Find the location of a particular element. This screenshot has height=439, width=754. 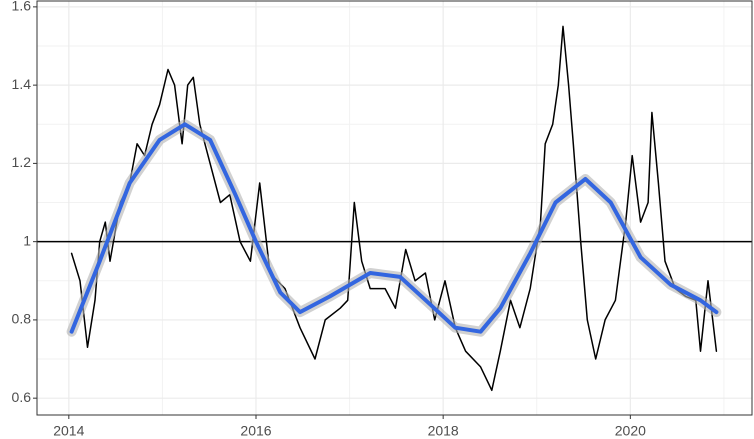

y-tick-label: 1.6 is located at coordinates (22, 7).